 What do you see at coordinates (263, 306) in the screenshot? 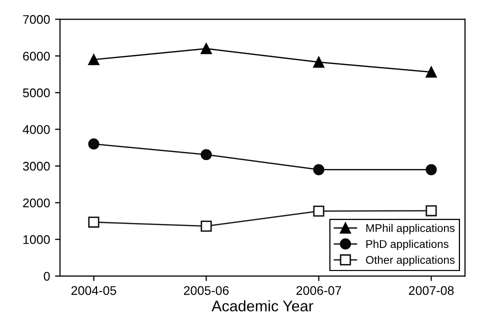
I see `x-axis-title: Academic Year` at bounding box center [263, 306].